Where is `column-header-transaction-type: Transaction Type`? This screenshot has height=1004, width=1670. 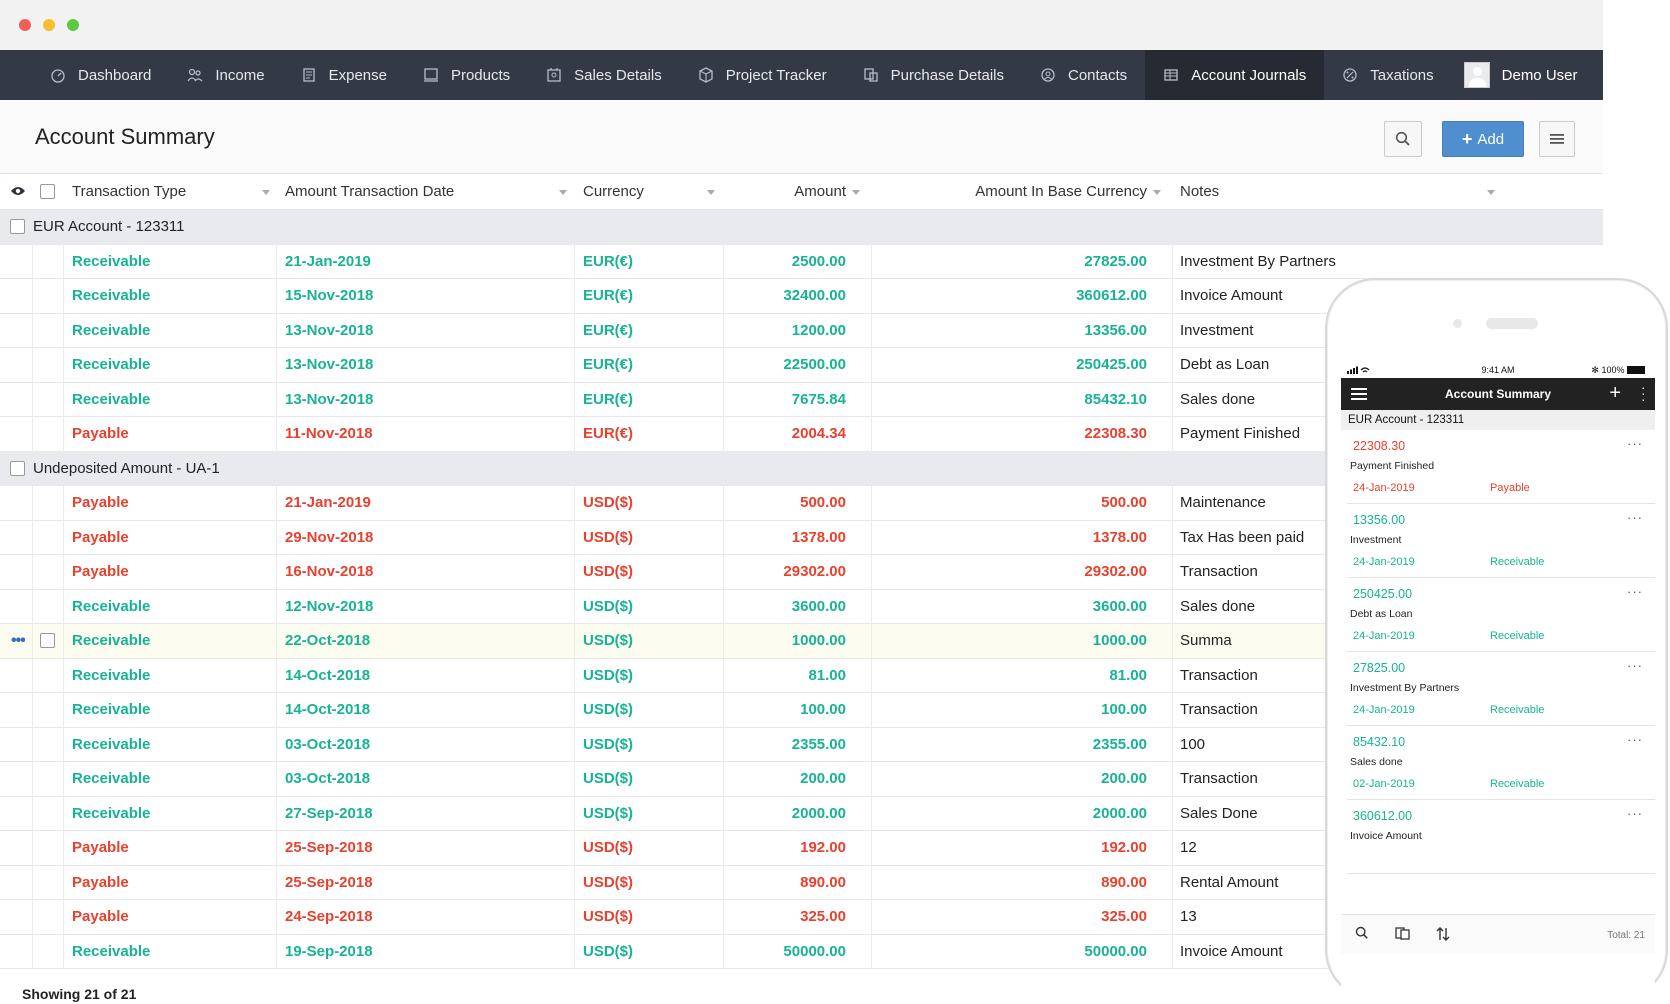 column-header-transaction-type: Transaction Type is located at coordinates (129, 191).